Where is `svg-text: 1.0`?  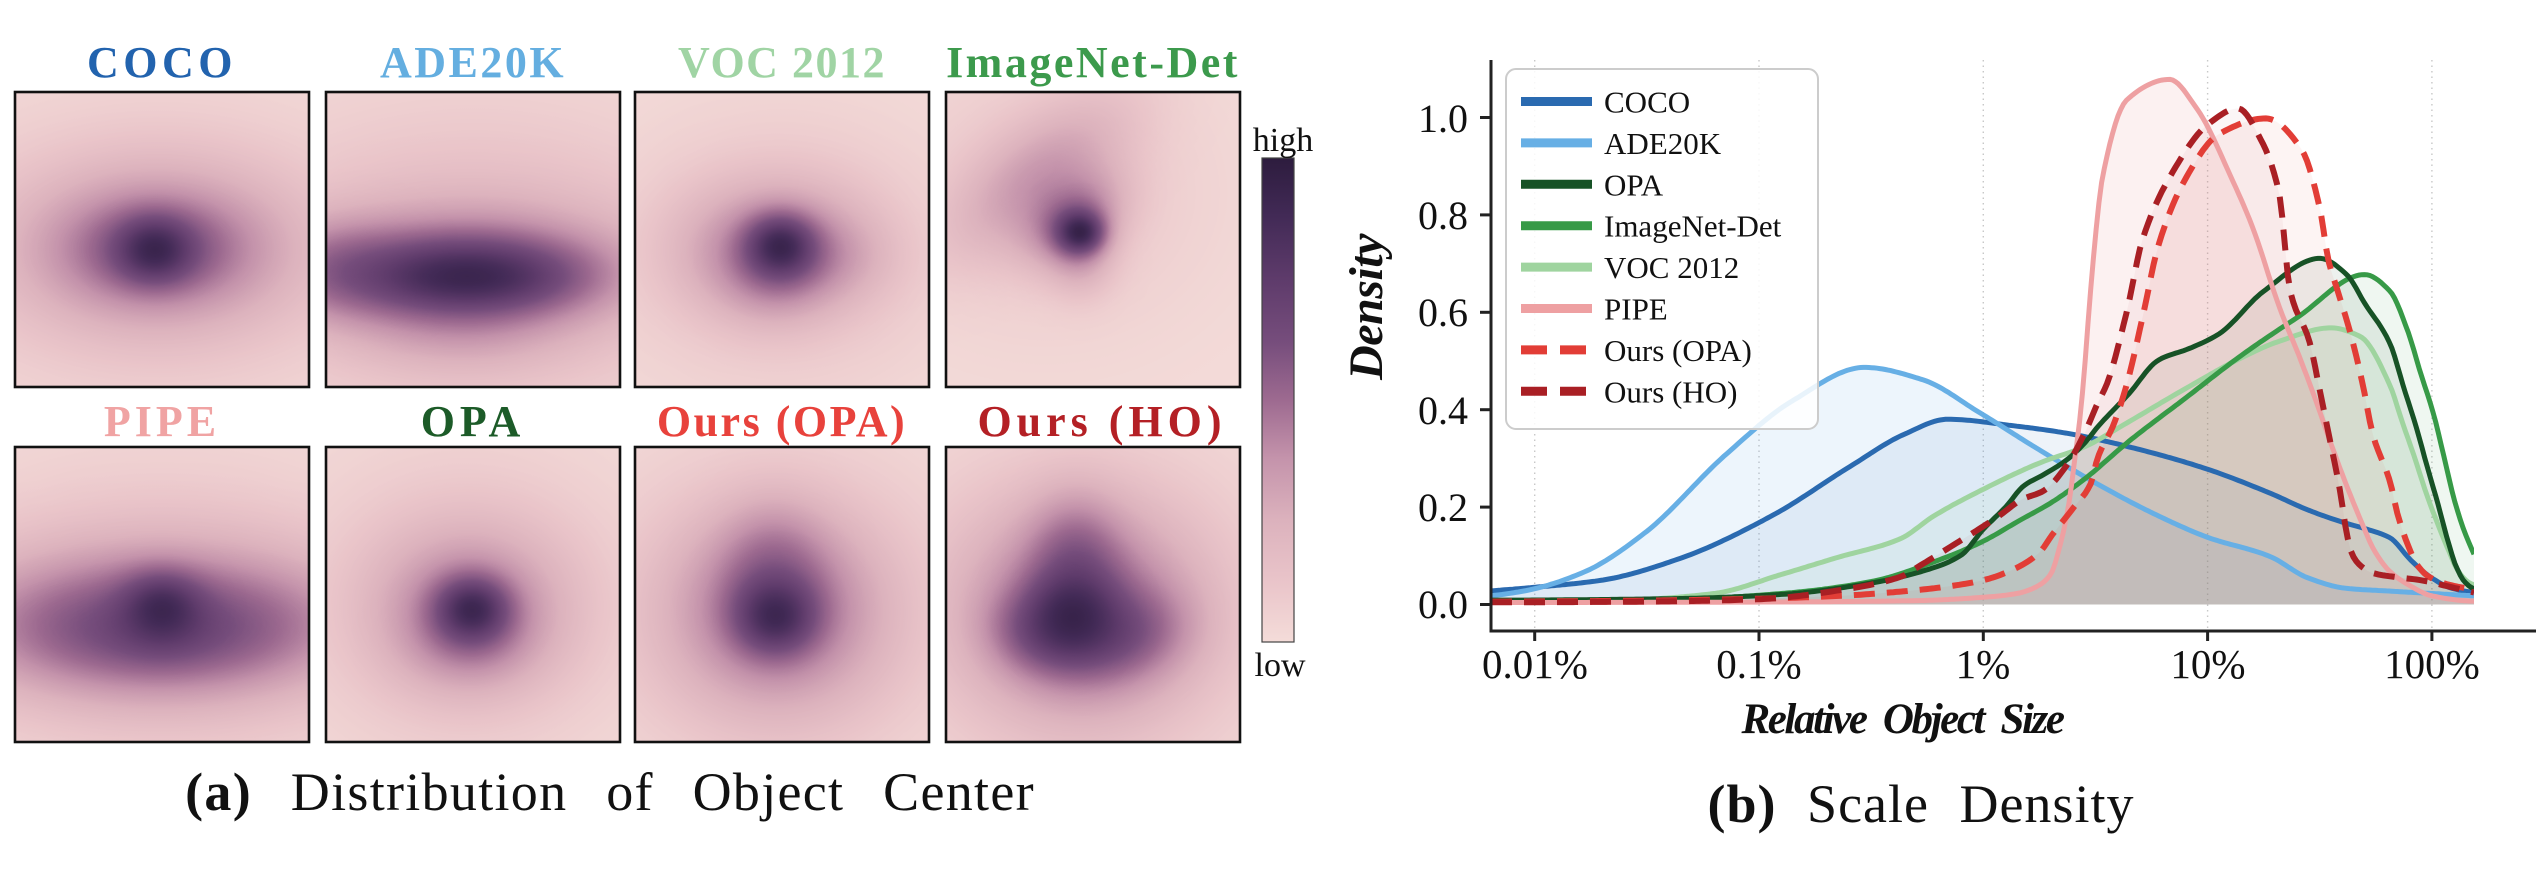 svg-text: 1.0 is located at coordinates (1443, 118).